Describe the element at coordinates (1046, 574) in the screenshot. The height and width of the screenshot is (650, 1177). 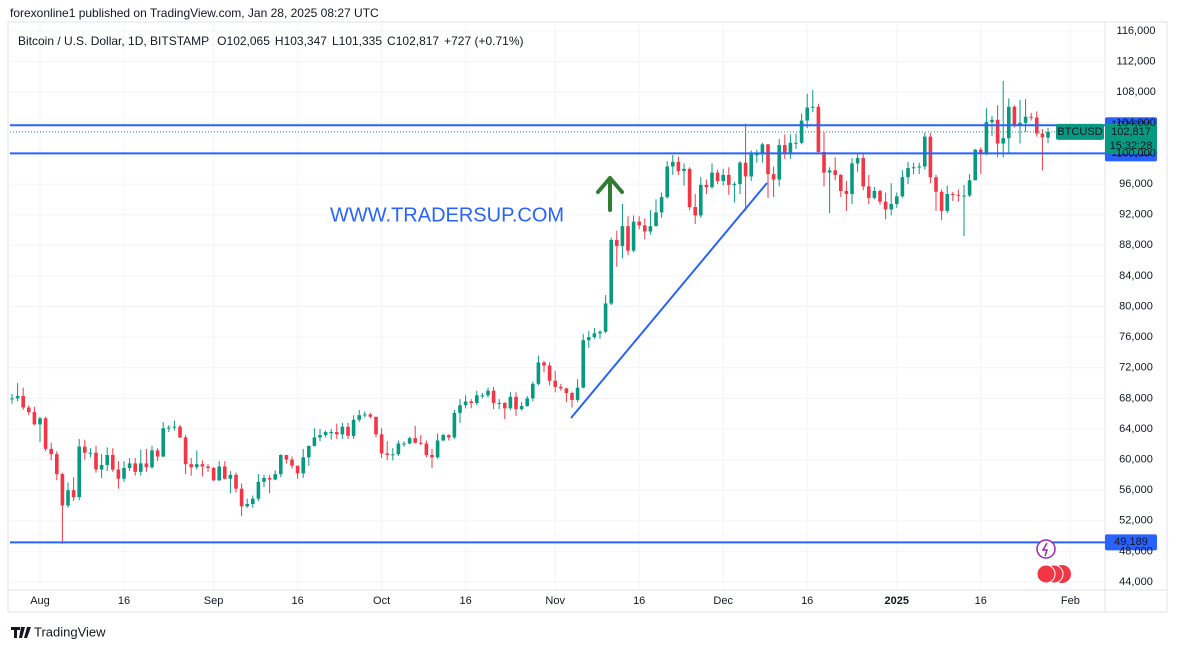
I see `economic-event-icon` at that location.